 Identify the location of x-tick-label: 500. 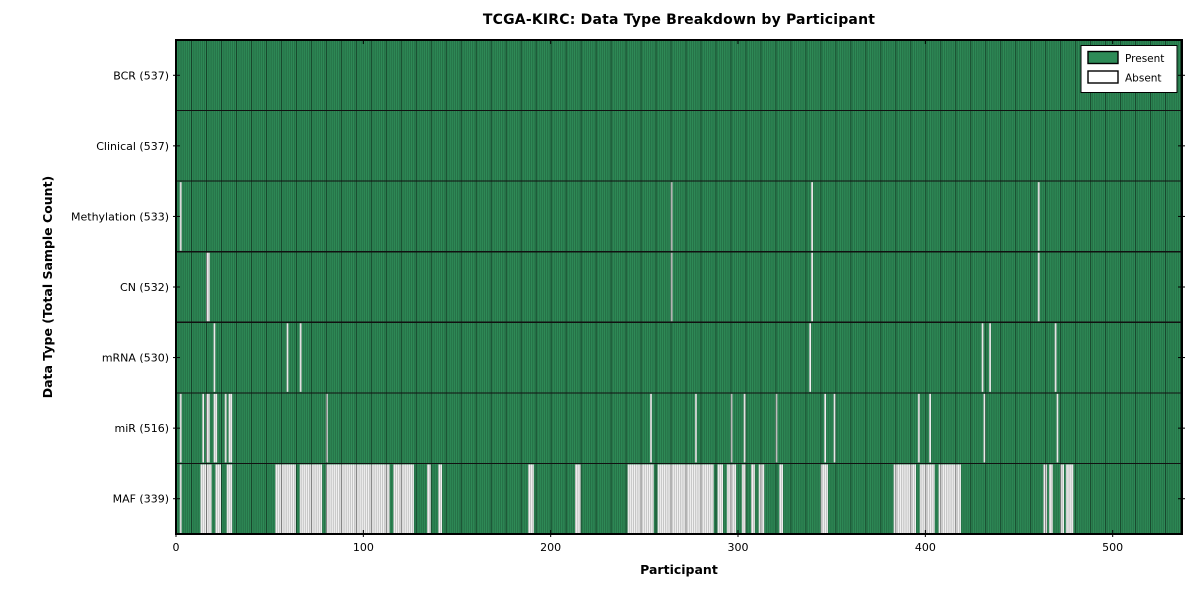
(1112, 547).